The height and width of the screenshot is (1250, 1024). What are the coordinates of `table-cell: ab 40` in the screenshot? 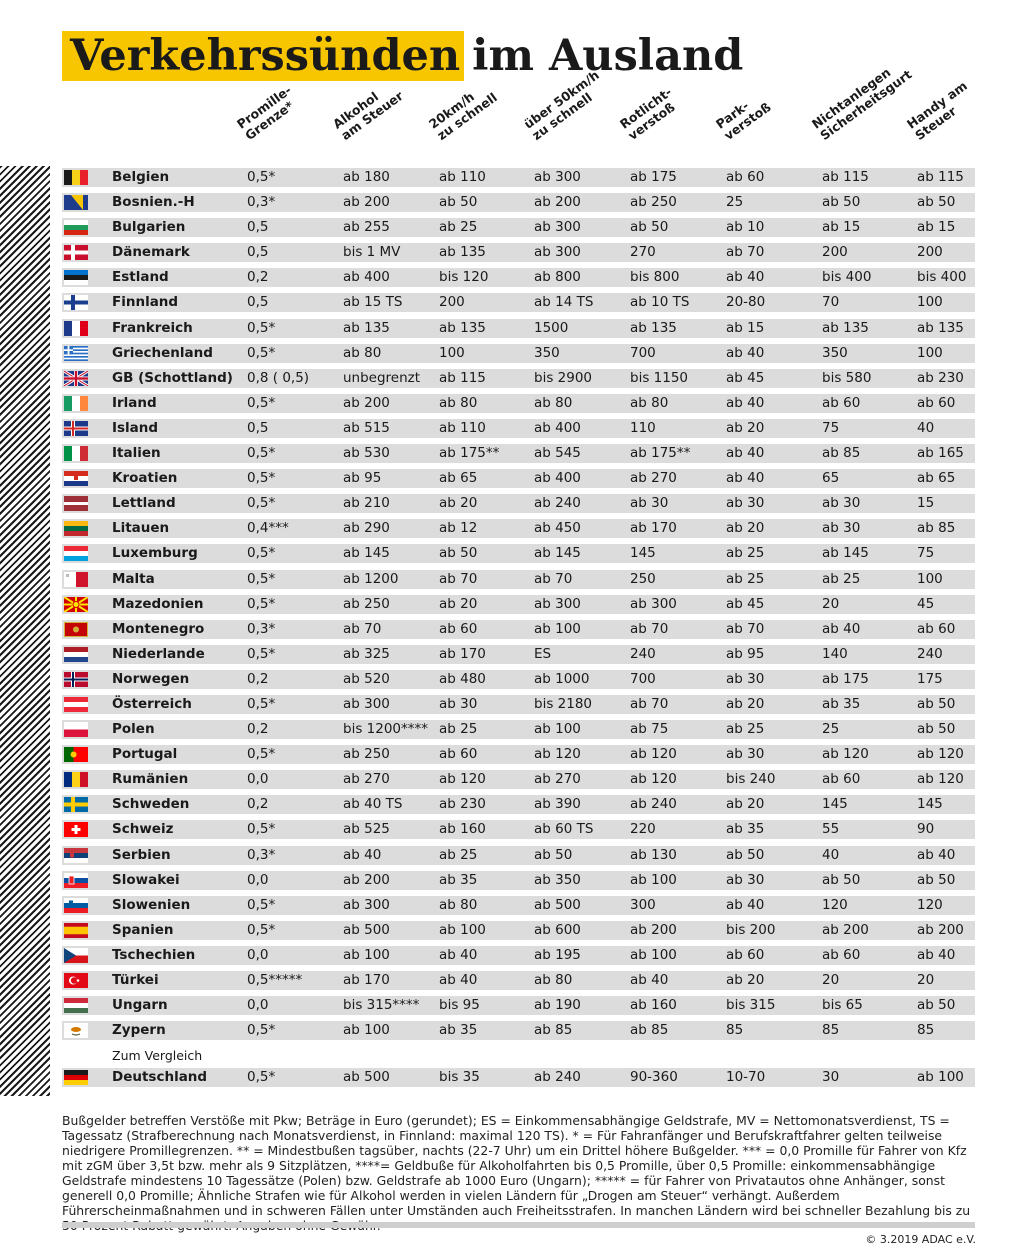 It's located at (745, 352).